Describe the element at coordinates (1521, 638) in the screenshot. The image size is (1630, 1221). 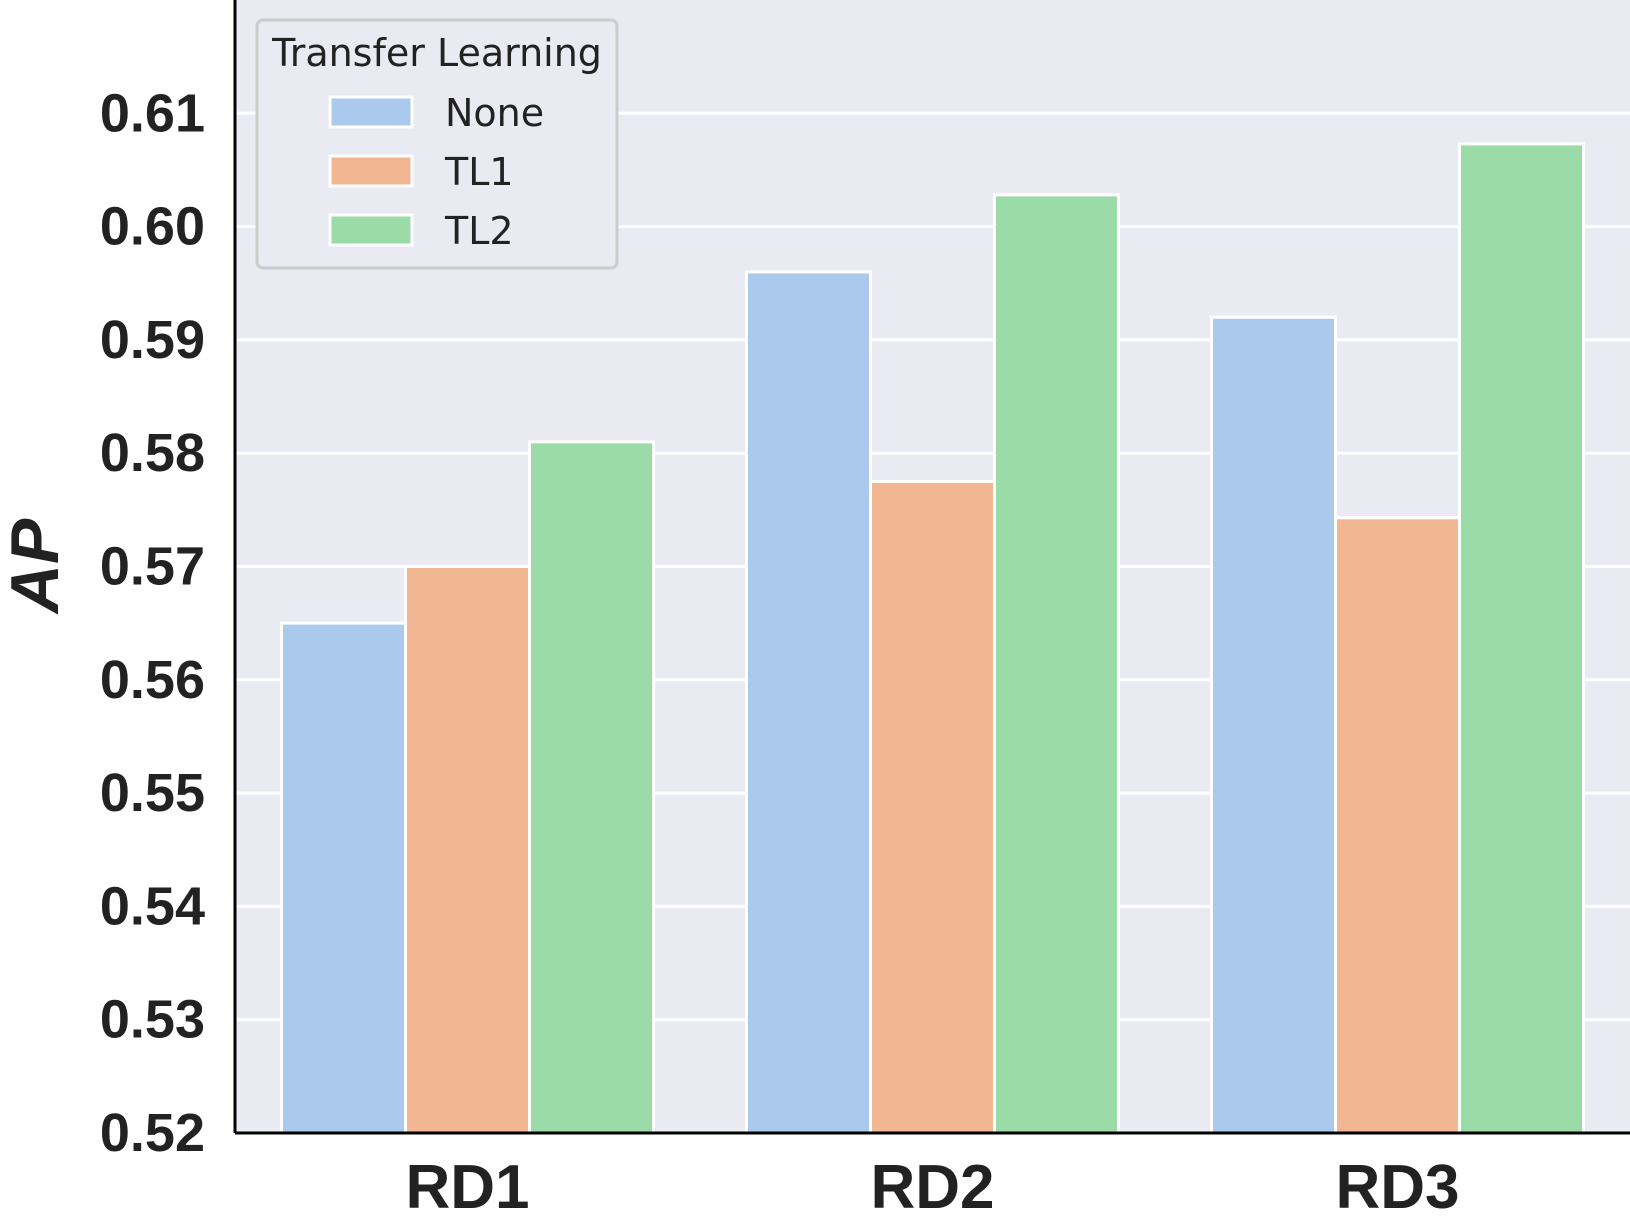
I see `bar-tl2-rd3` at that location.